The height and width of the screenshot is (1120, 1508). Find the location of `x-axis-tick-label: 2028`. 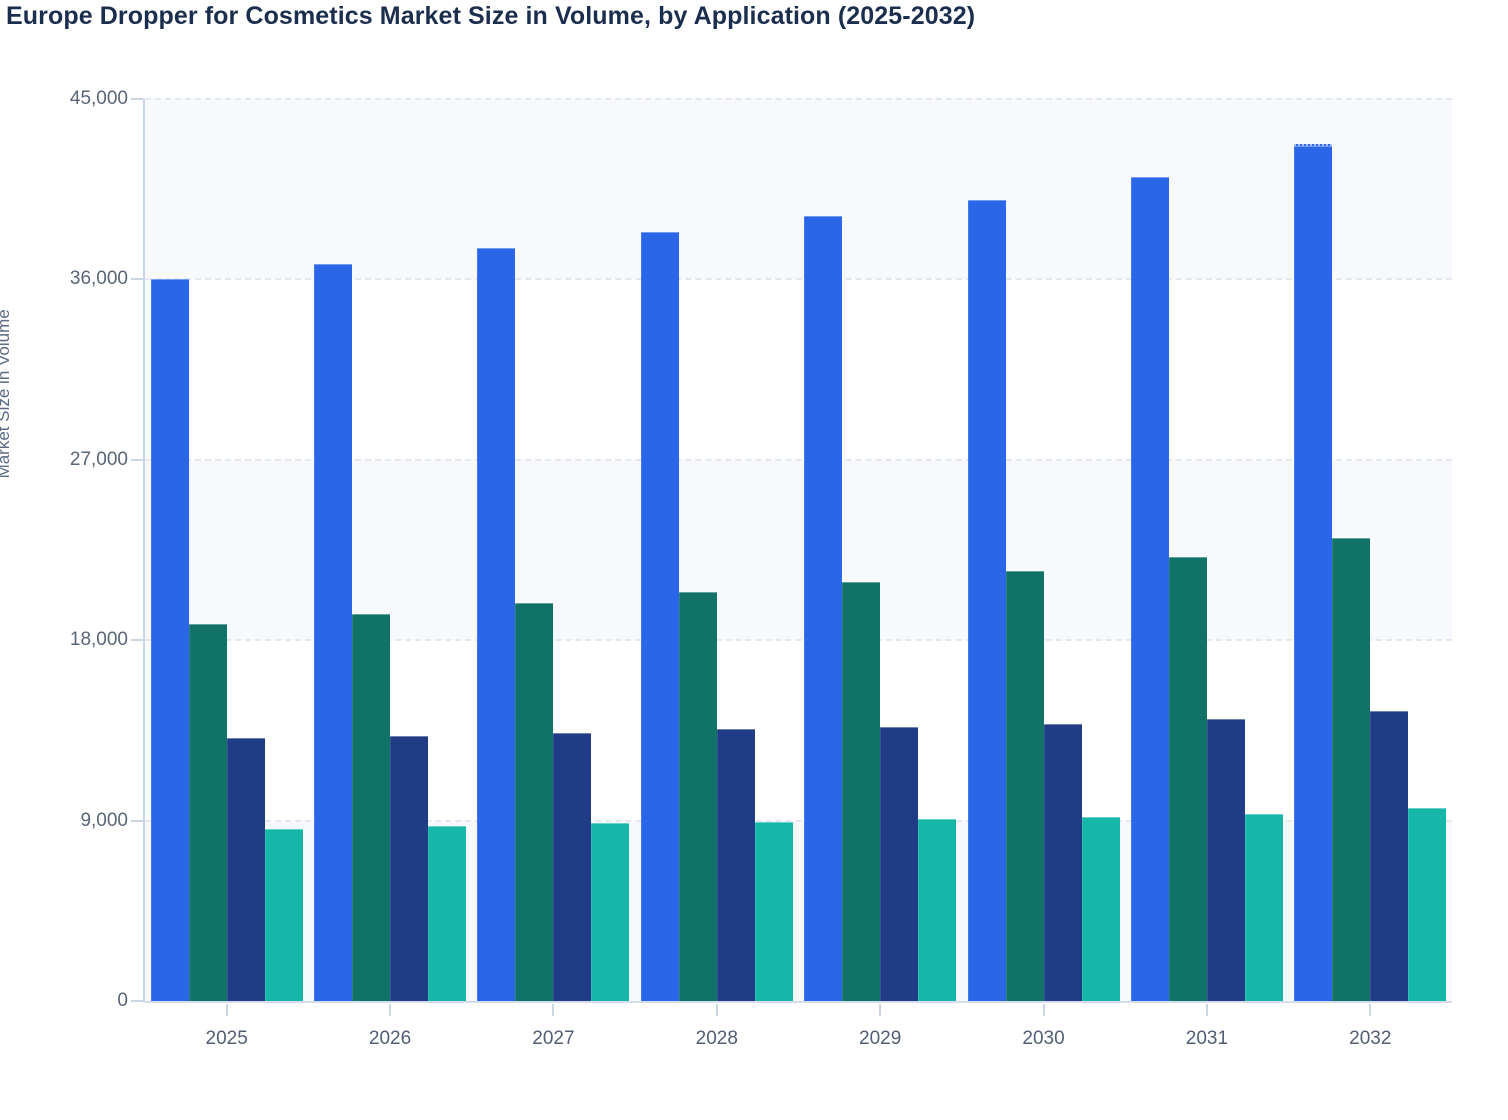

x-axis-tick-label: 2028 is located at coordinates (716, 1038).